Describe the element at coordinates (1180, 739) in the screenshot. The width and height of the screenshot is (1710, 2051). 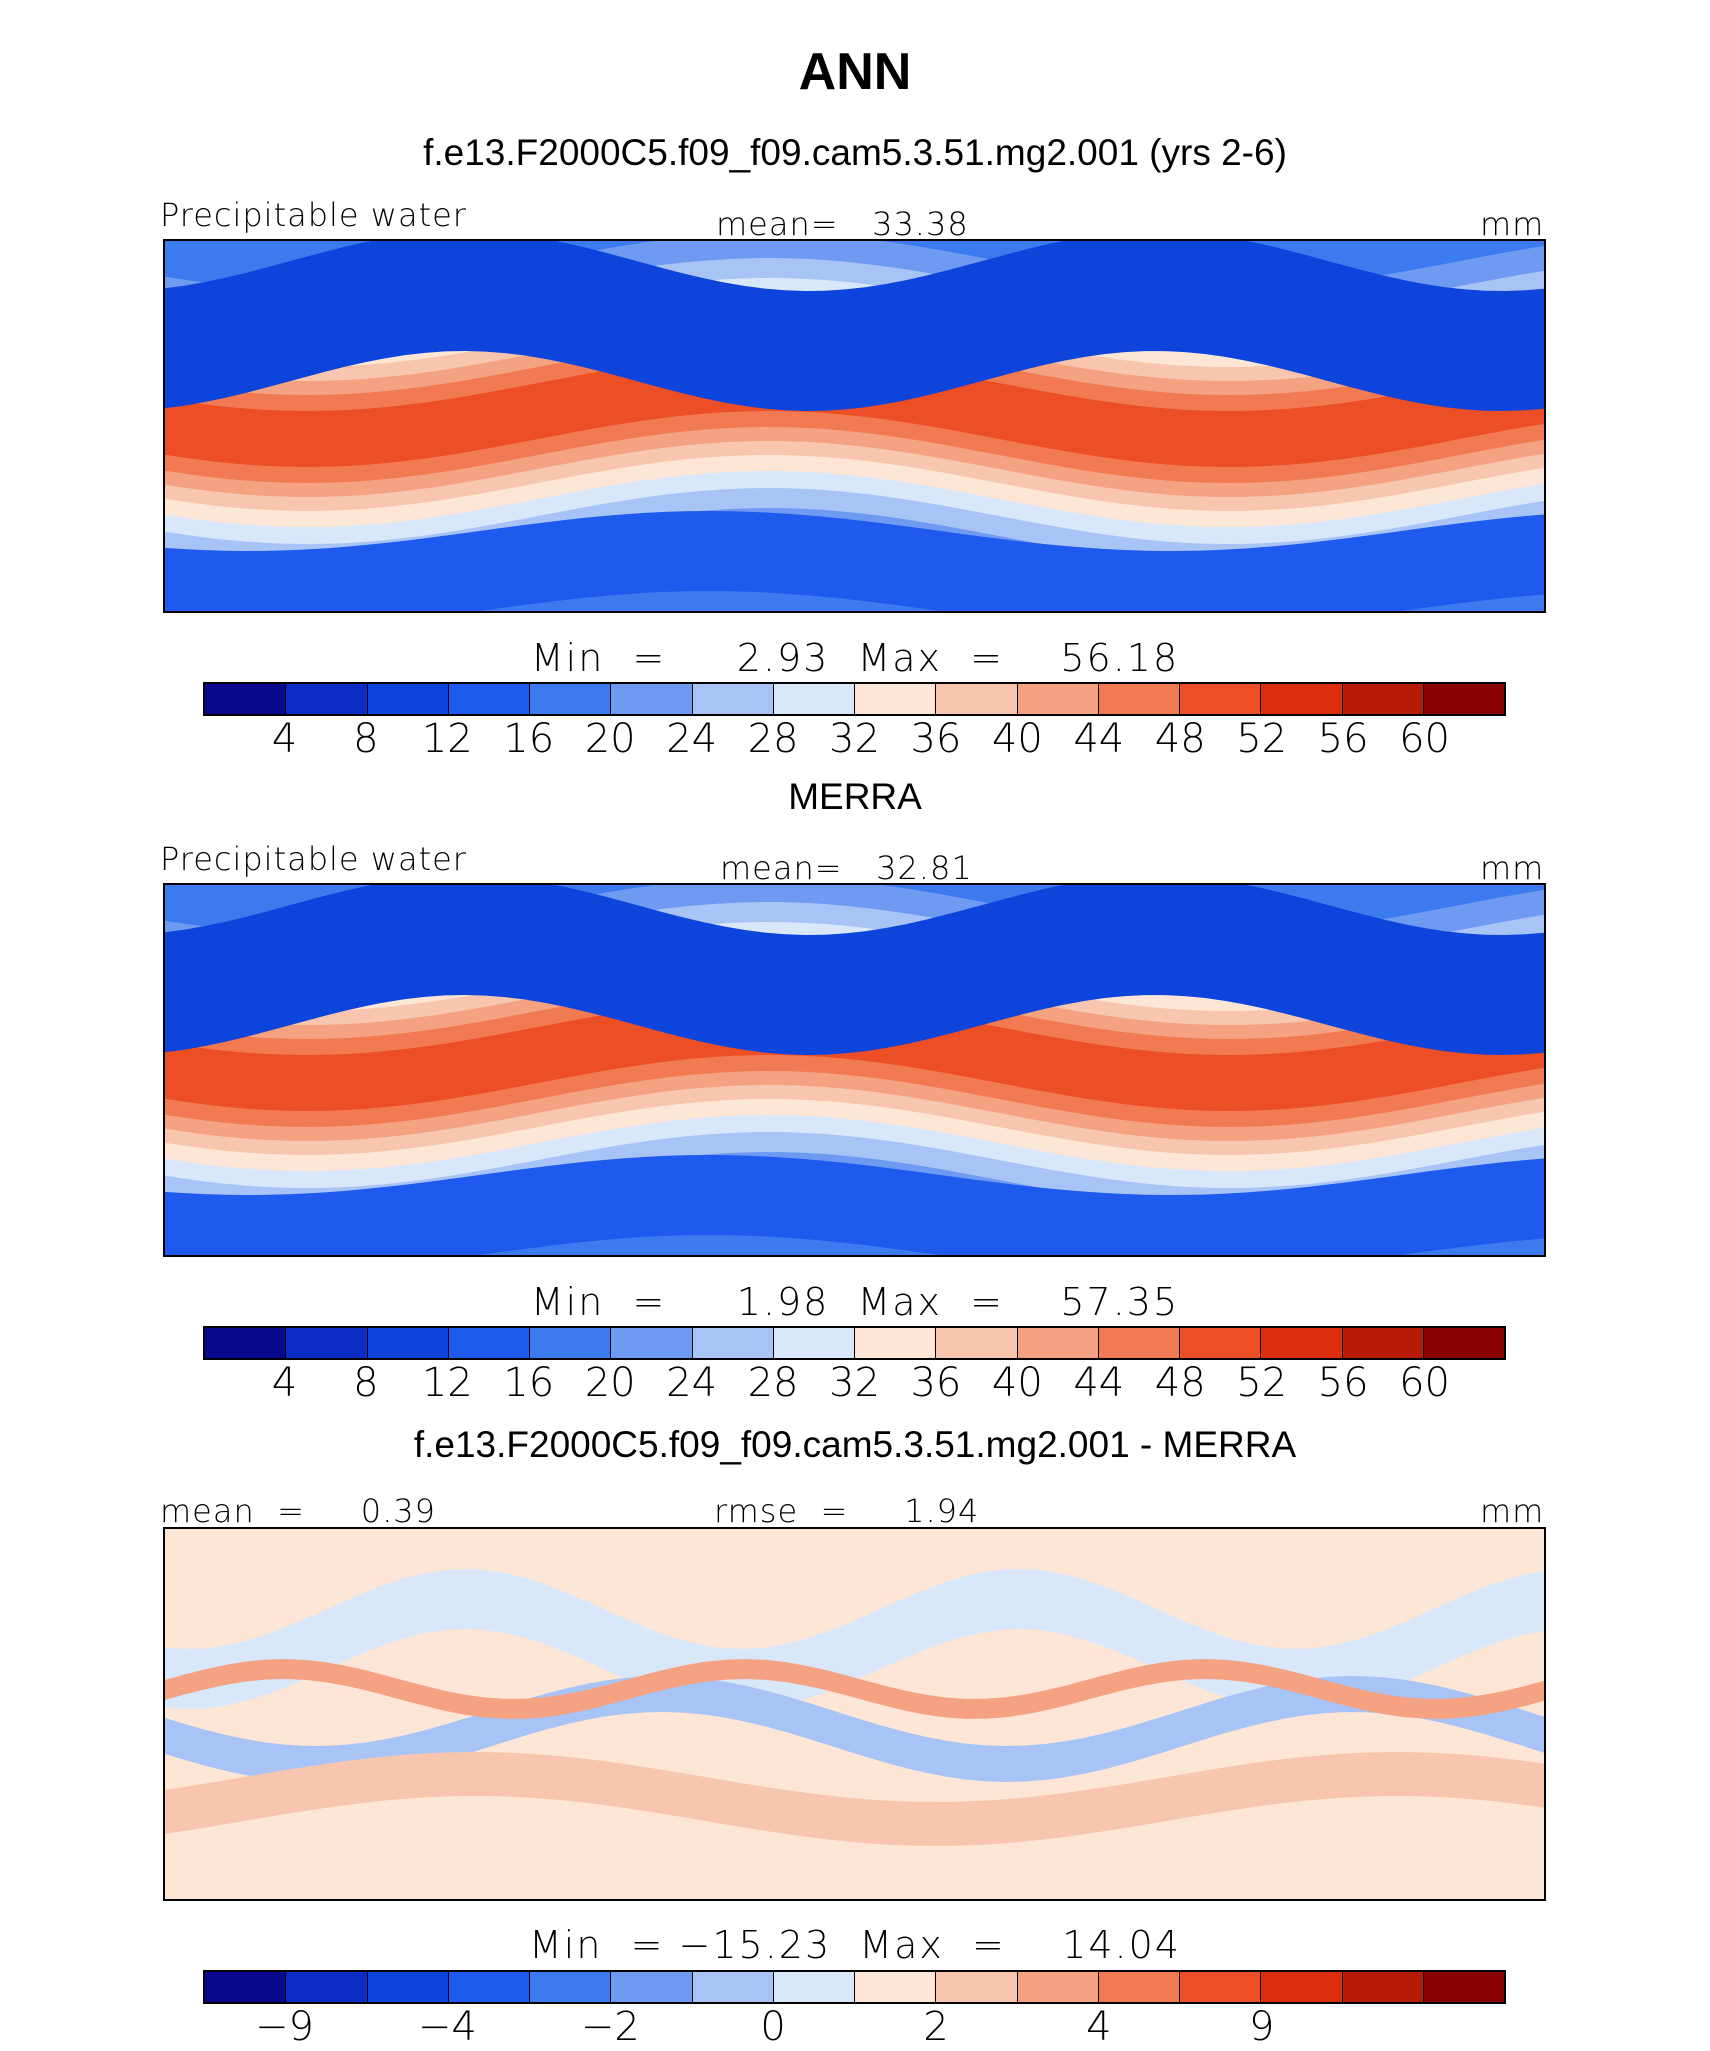
I see `colorbar-tick-label: 48` at that location.